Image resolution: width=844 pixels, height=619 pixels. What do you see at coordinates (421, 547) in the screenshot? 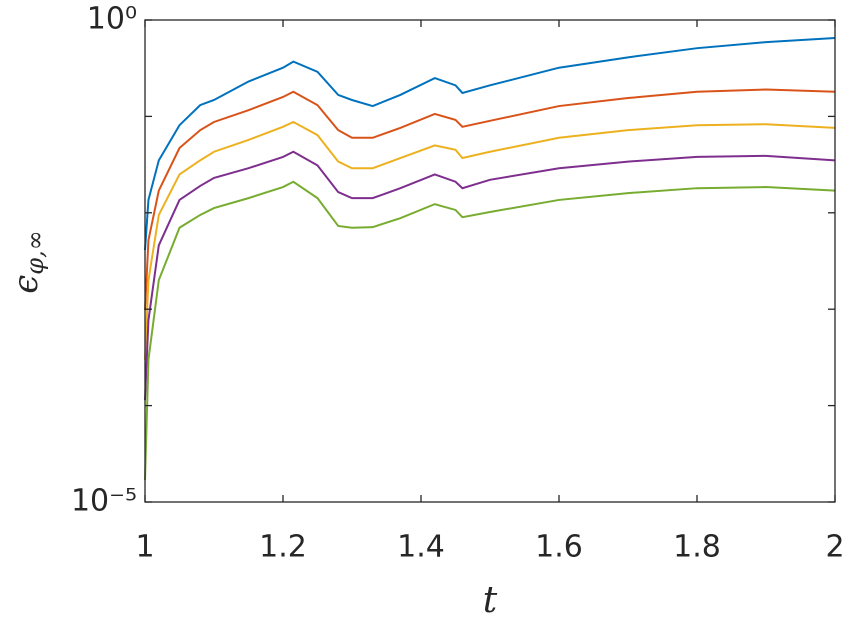
I see `x-tick-label: 1.4` at bounding box center [421, 547].